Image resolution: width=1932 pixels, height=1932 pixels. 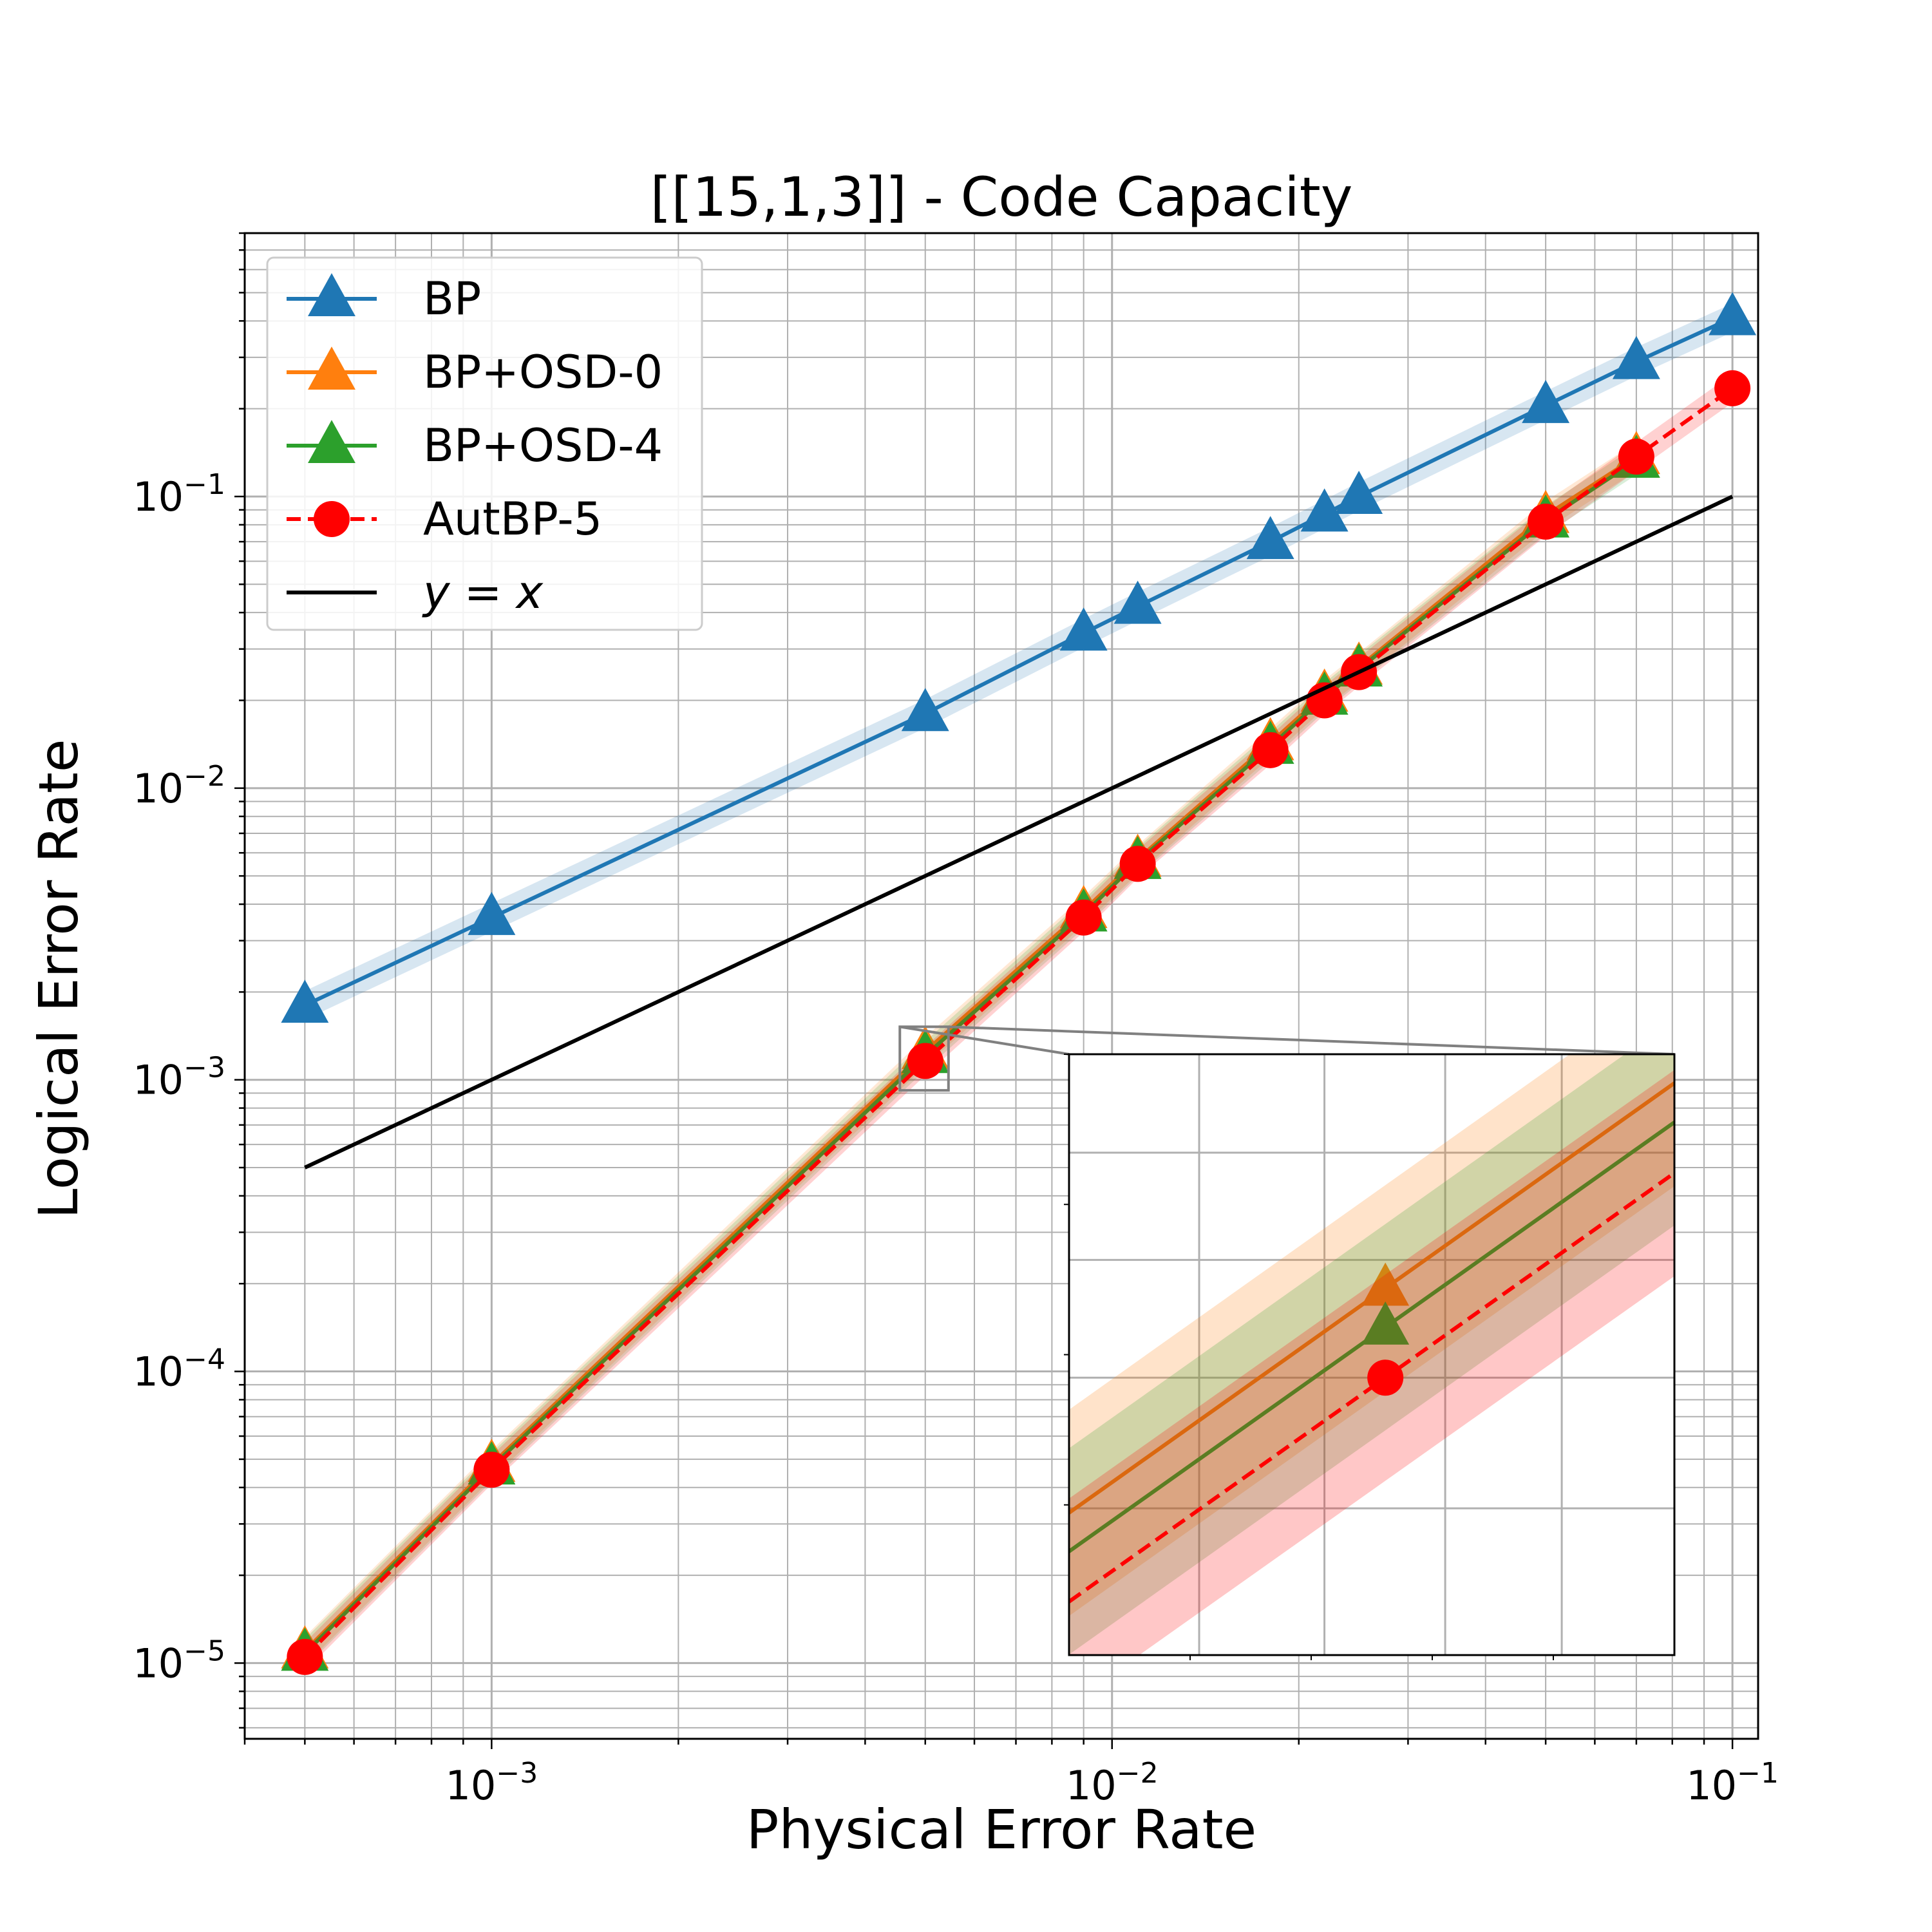 I want to click on inset-content, so click(x=1372, y=1354).